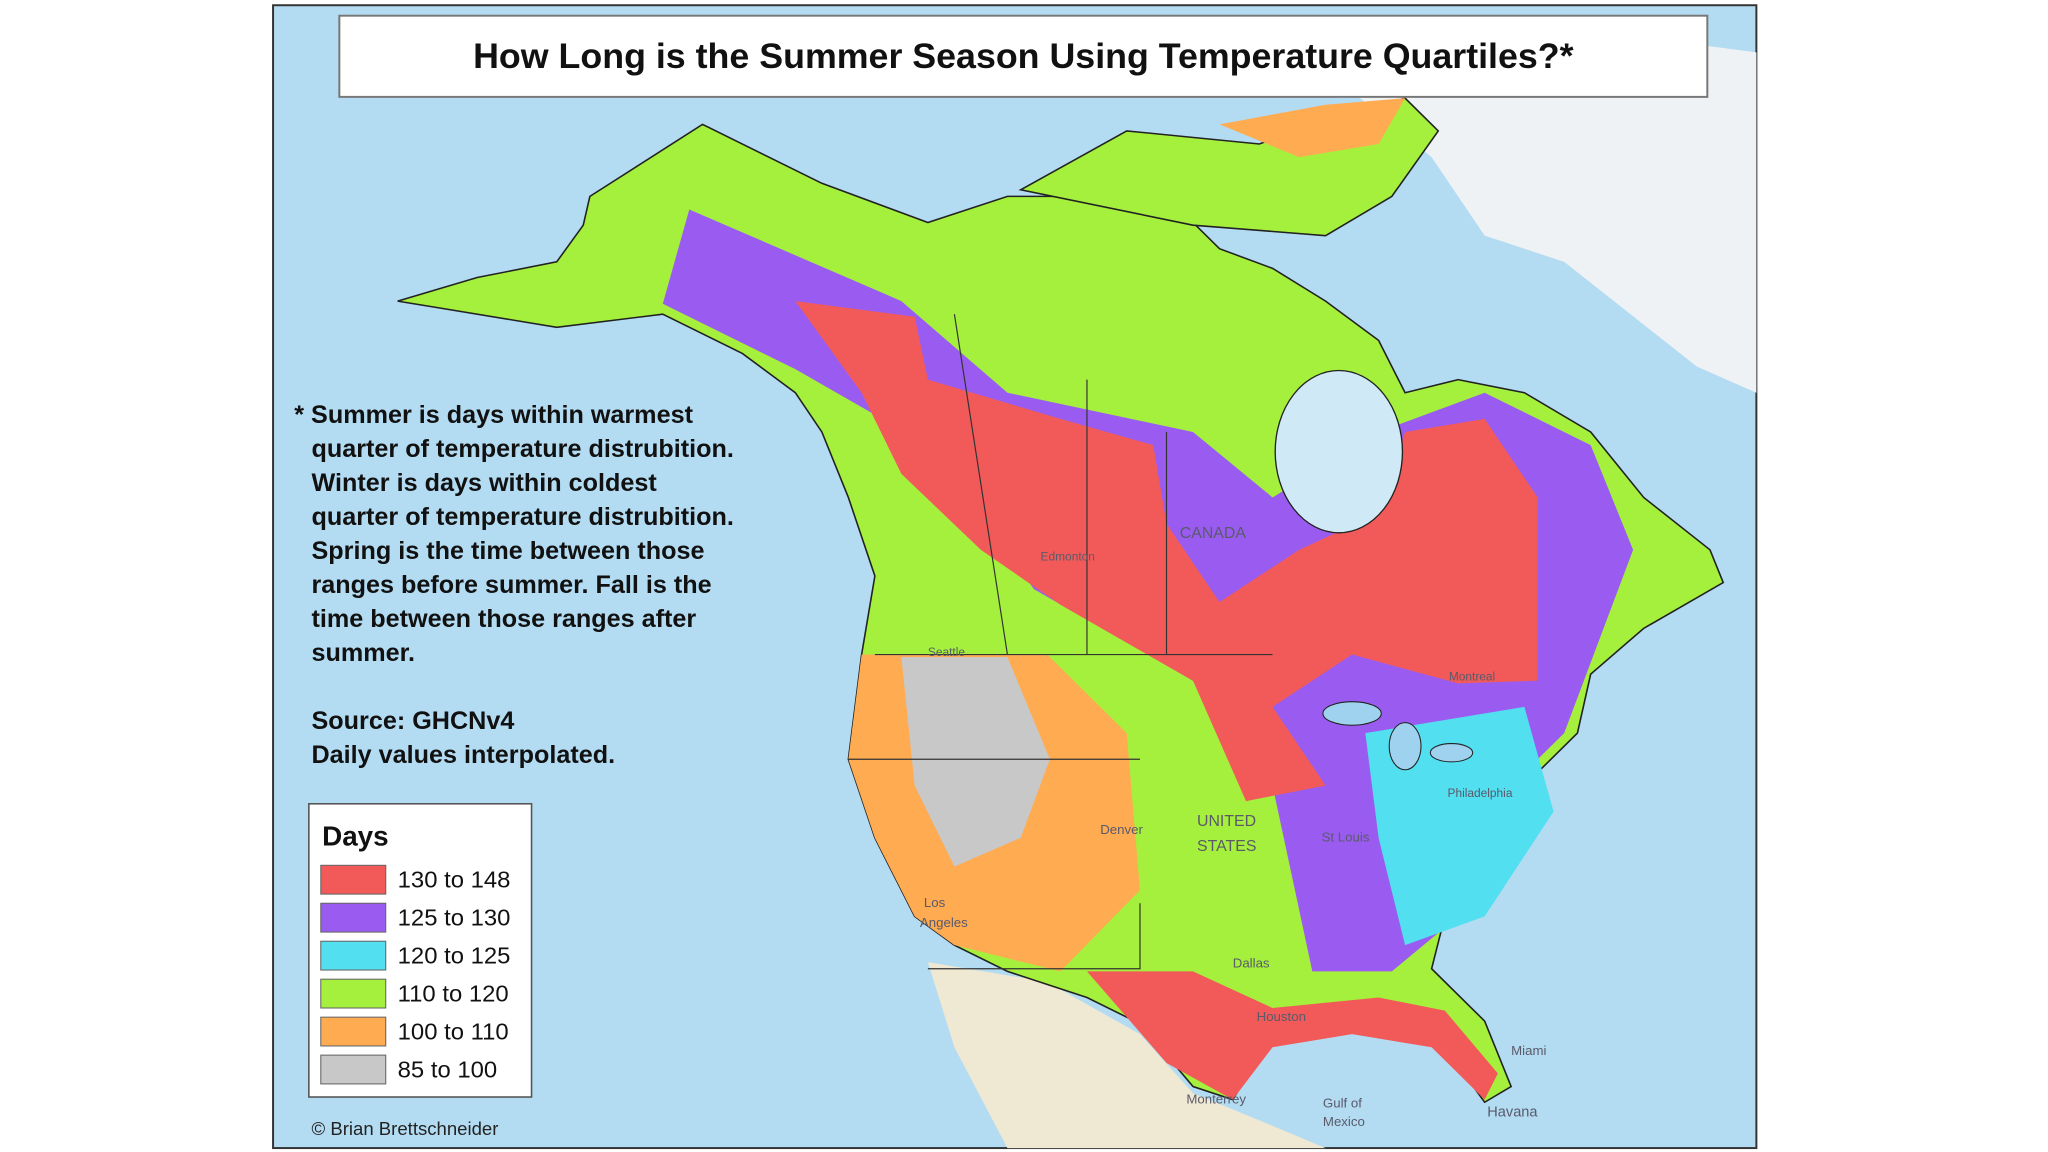 The image size is (2048, 1152). I want to click on legend-label: 100 to 110, so click(453, 1033).